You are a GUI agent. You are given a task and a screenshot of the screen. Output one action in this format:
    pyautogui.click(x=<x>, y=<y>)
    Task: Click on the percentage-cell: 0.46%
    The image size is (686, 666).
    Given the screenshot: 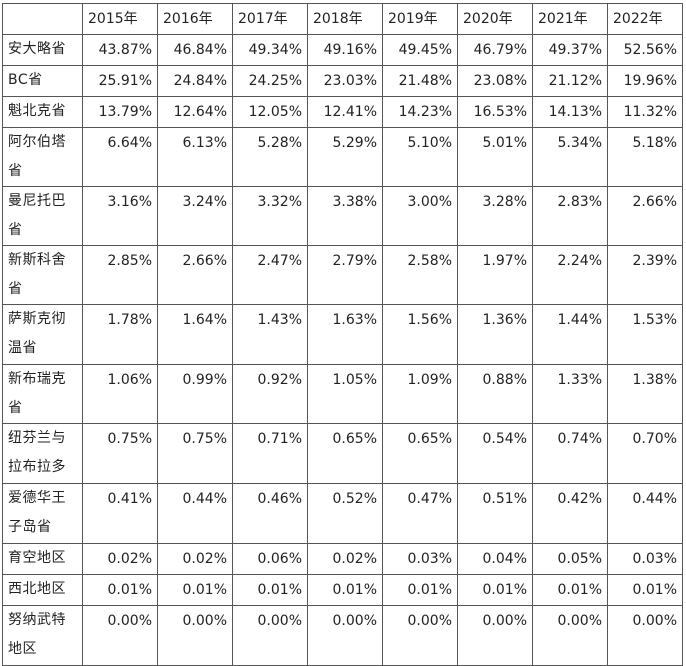 What is the action you would take?
    pyautogui.click(x=270, y=513)
    